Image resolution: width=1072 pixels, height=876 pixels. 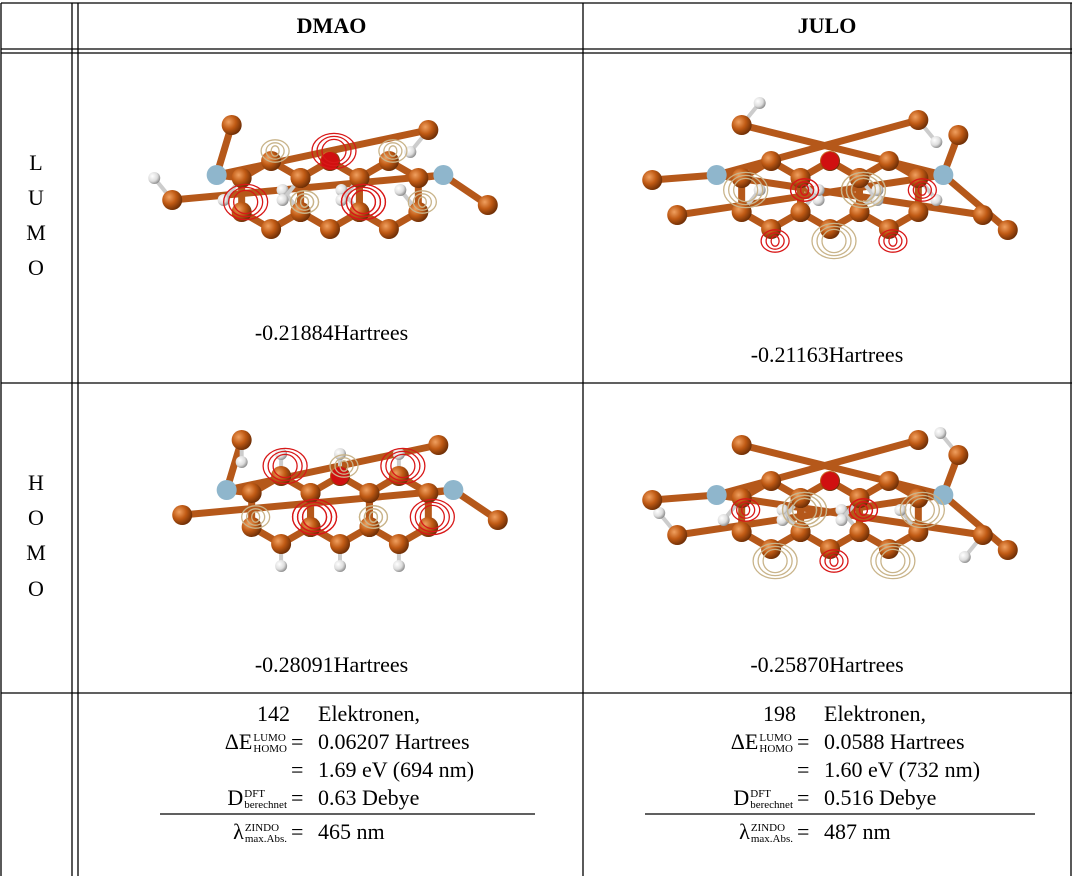 I want to click on formula-symbol: ΔE, so click(x=744, y=741).